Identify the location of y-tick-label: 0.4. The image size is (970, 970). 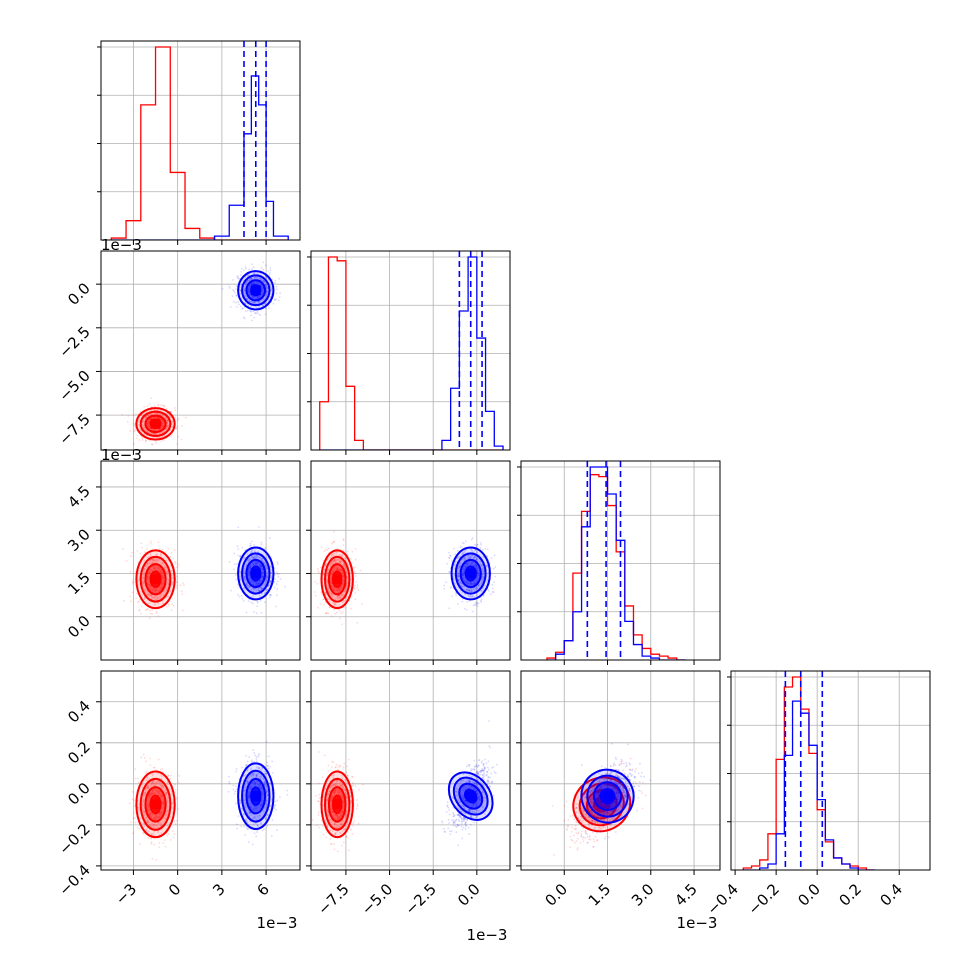
(79, 712).